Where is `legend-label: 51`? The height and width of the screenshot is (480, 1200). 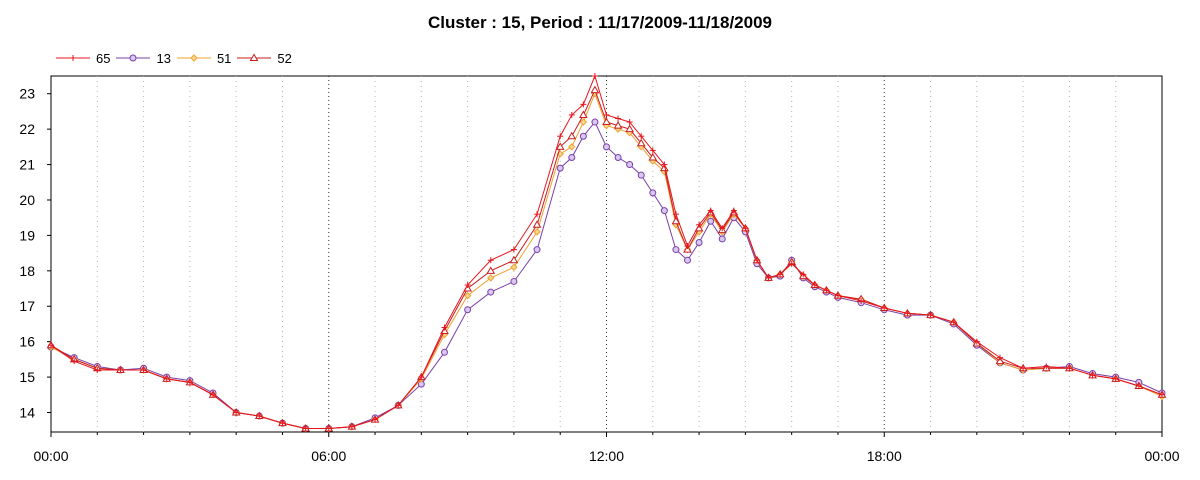
legend-label: 51 is located at coordinates (224, 58).